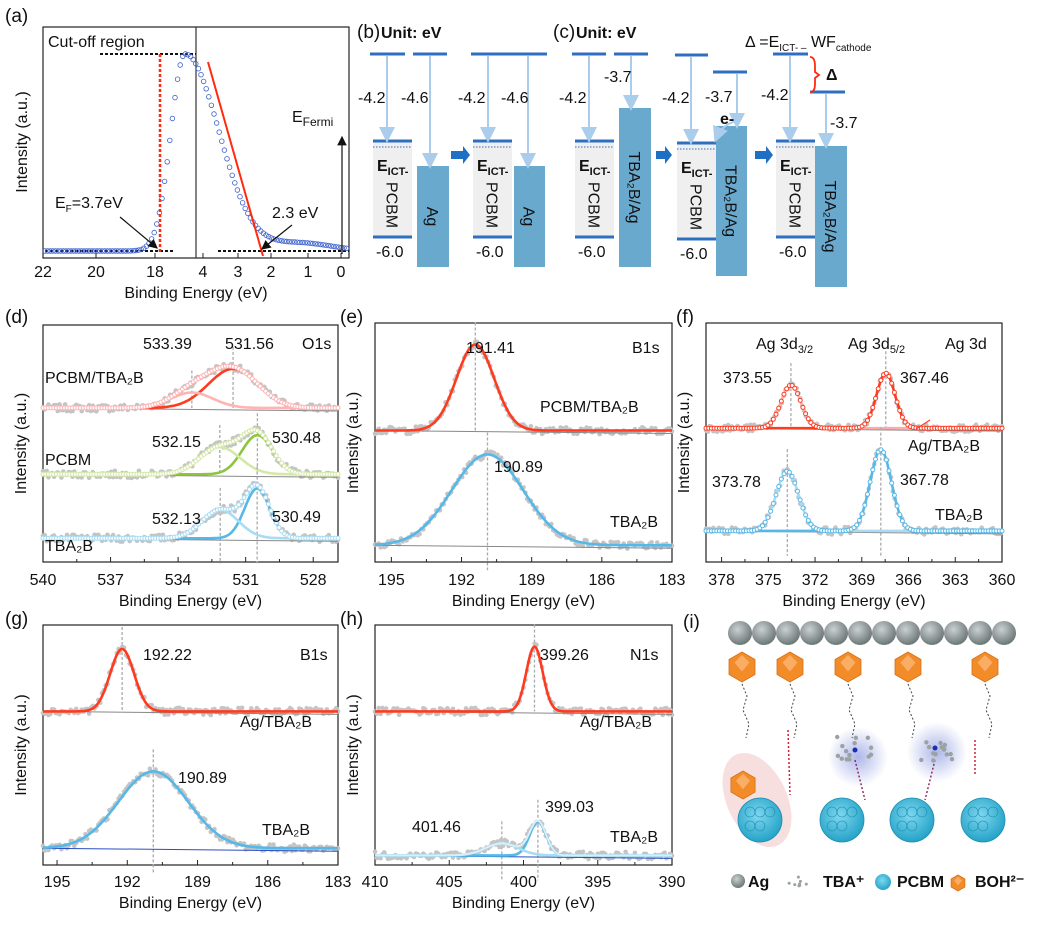  Describe the element at coordinates (955, 580) in the screenshot. I see `x-tick-label: 363` at that location.